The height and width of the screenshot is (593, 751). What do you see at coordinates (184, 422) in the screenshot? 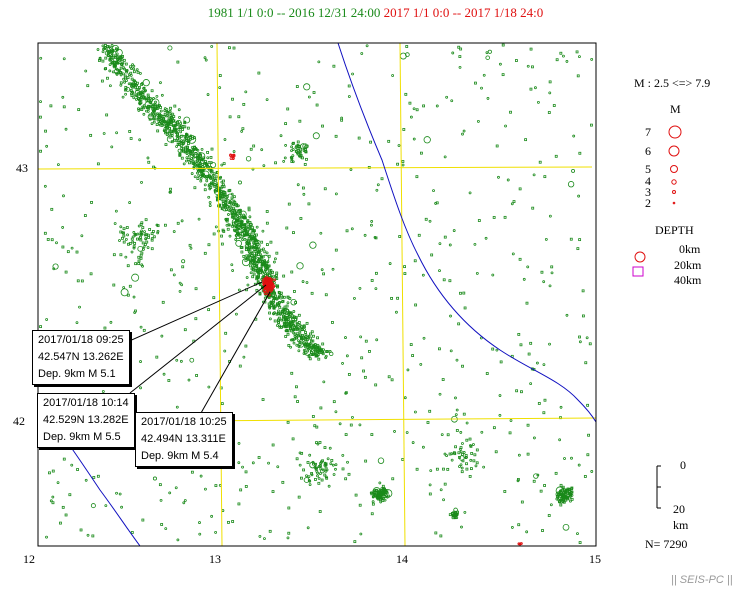
I see `event-datetime: 2017/01/18 10:25` at bounding box center [184, 422].